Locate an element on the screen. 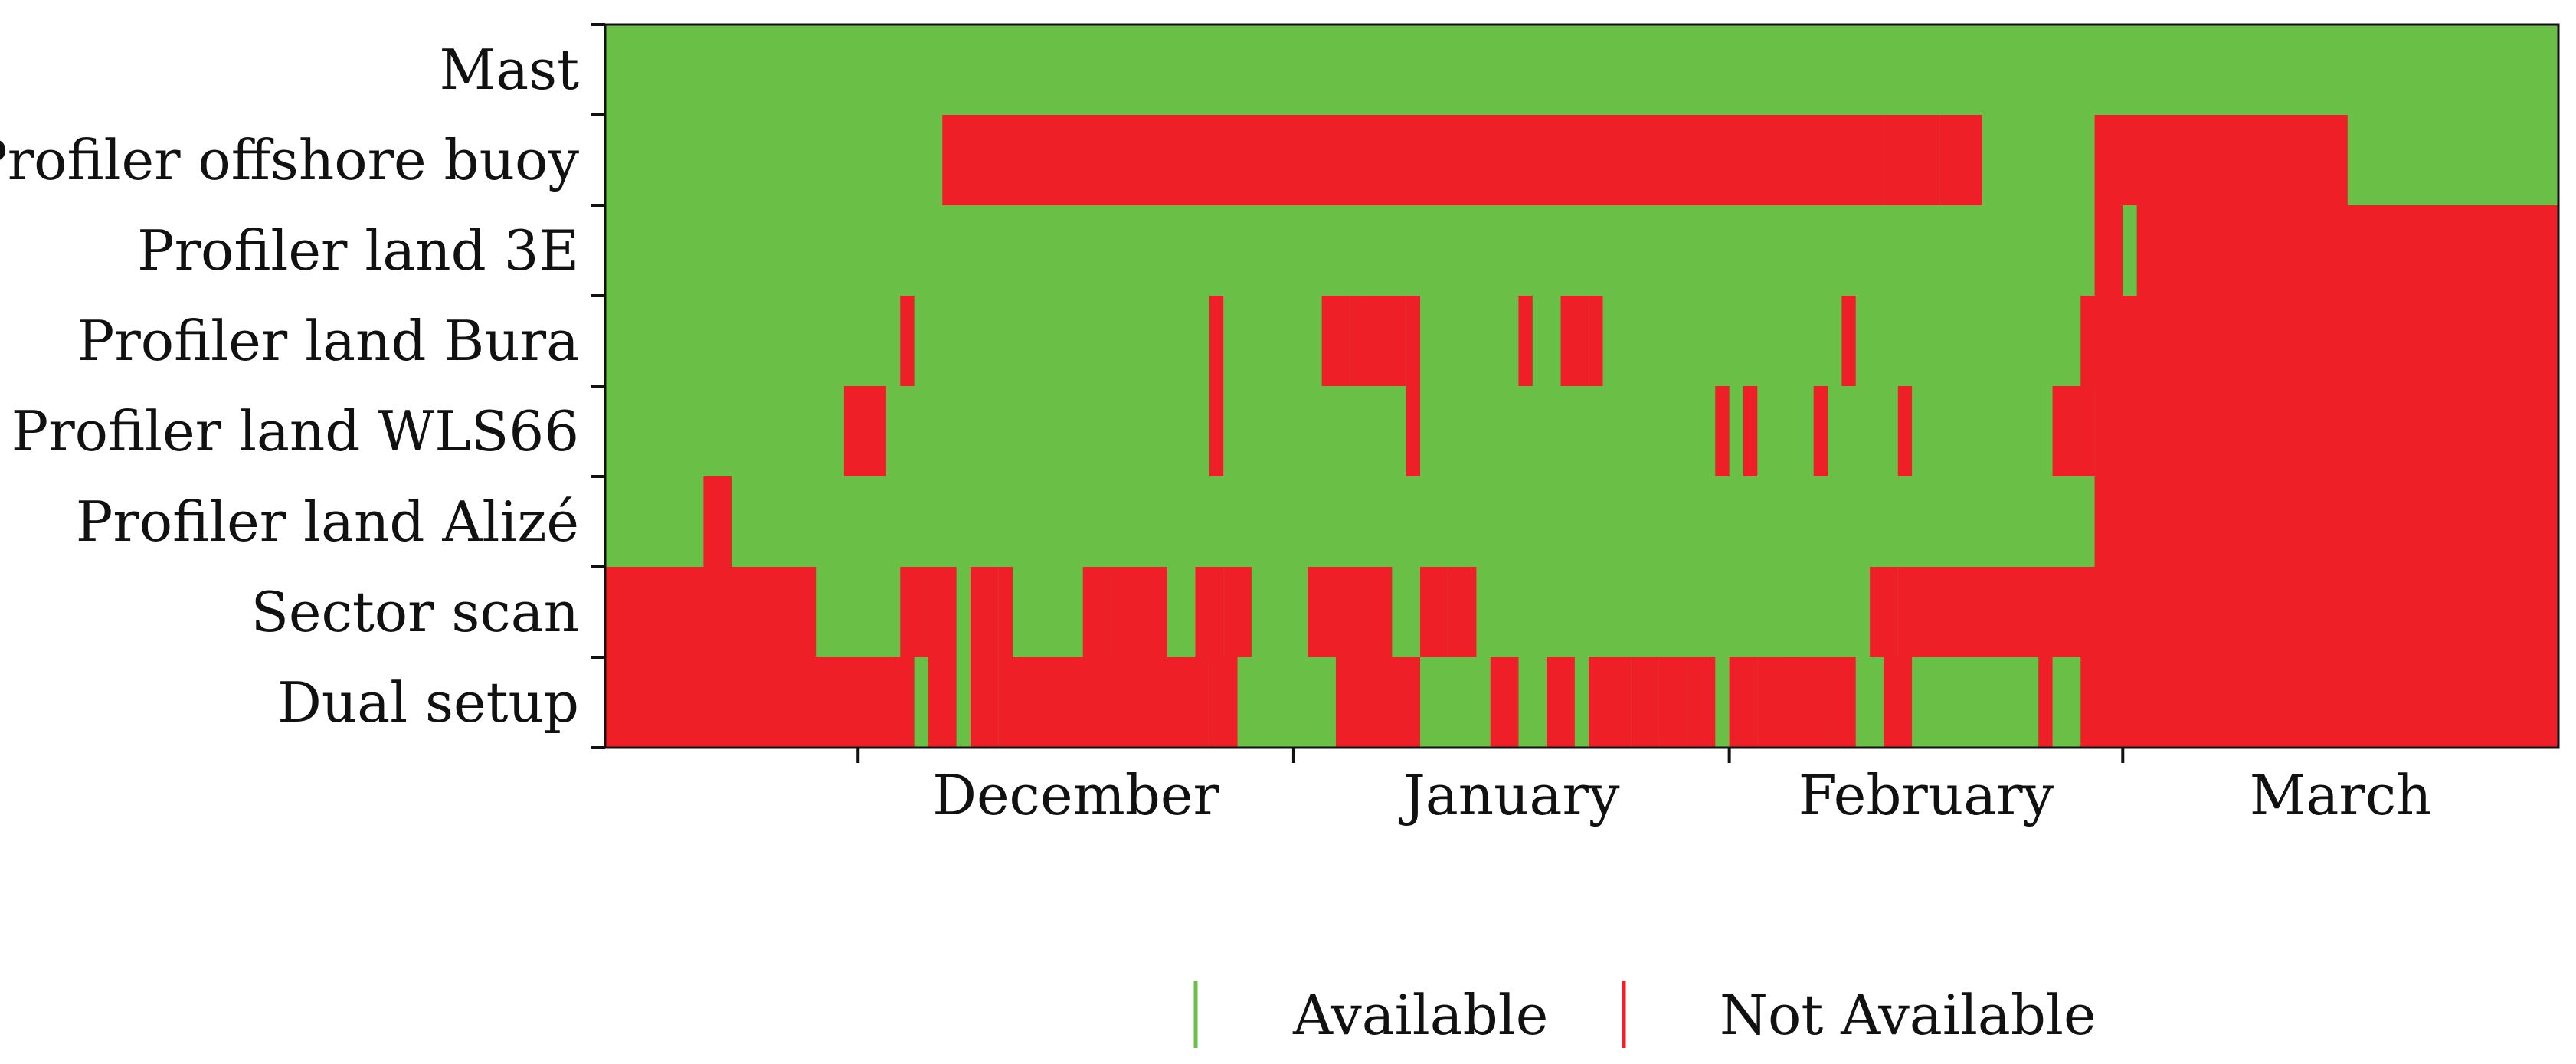 This screenshot has width=2576, height=1064. legend-available-label: Available is located at coordinates (1420, 1015).